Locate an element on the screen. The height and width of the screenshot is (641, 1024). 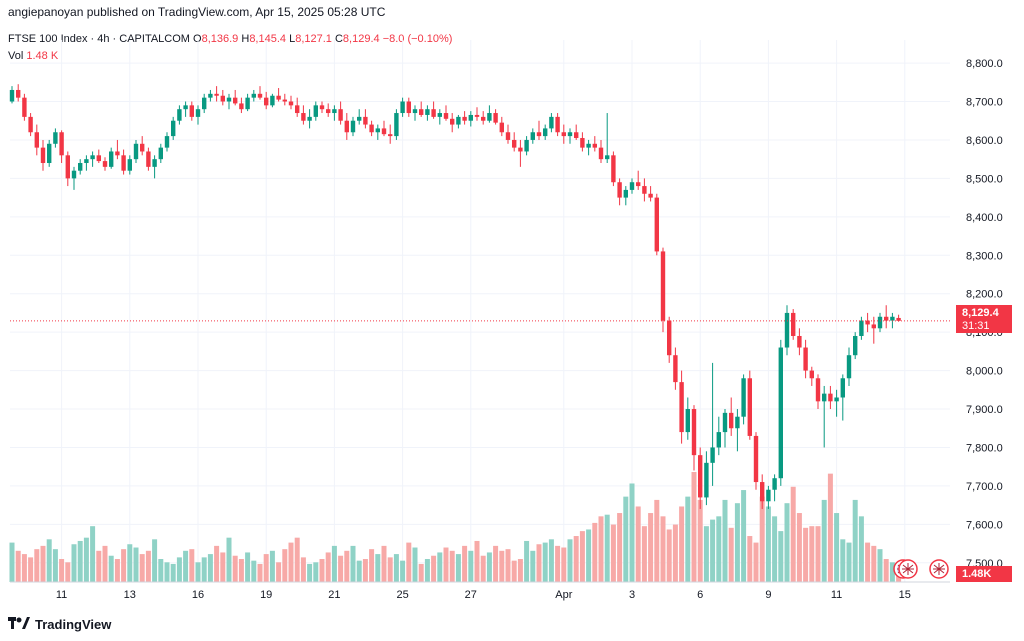
y-tick-label: 8,700.0 is located at coordinates (984, 103).